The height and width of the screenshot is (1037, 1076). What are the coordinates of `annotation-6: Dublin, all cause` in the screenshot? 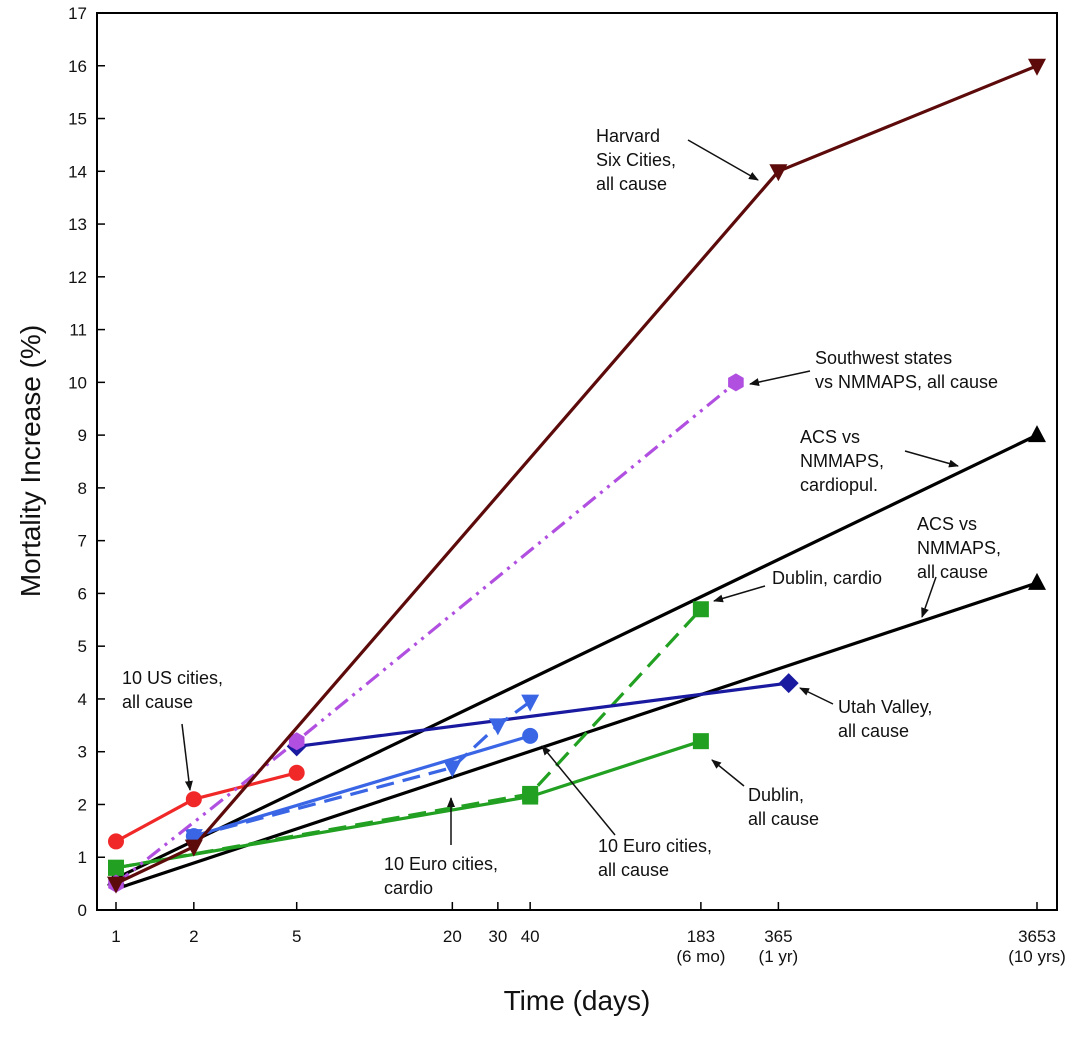 It's located at (765, 794).